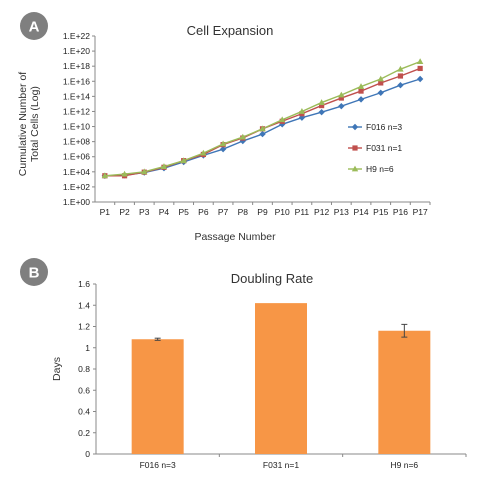 The width and height of the screenshot is (486, 483). I want to click on x-tick-label: P7, so click(223, 212).